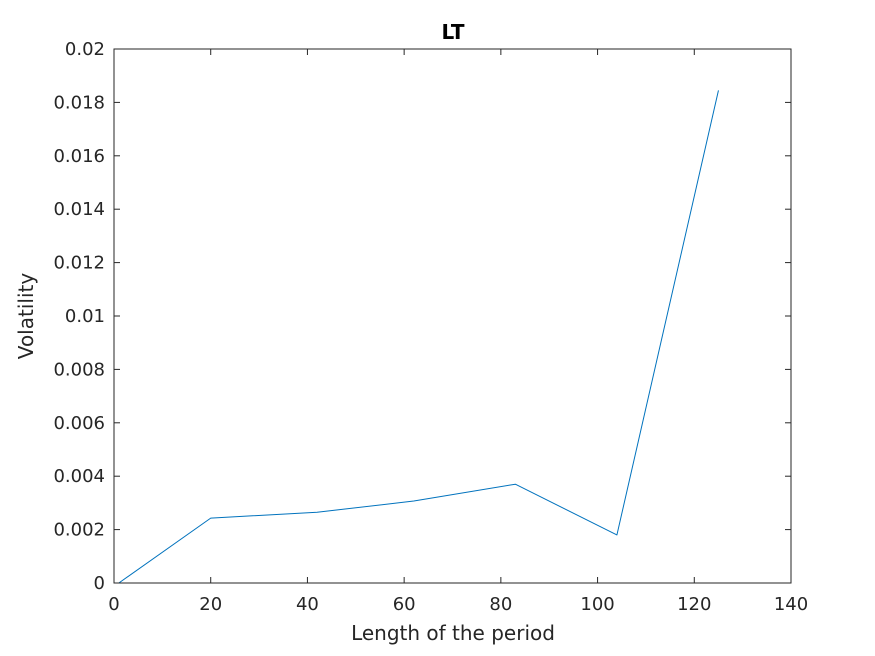 The height and width of the screenshot is (656, 875). I want to click on y-tick-label: 0.018, so click(79, 102).